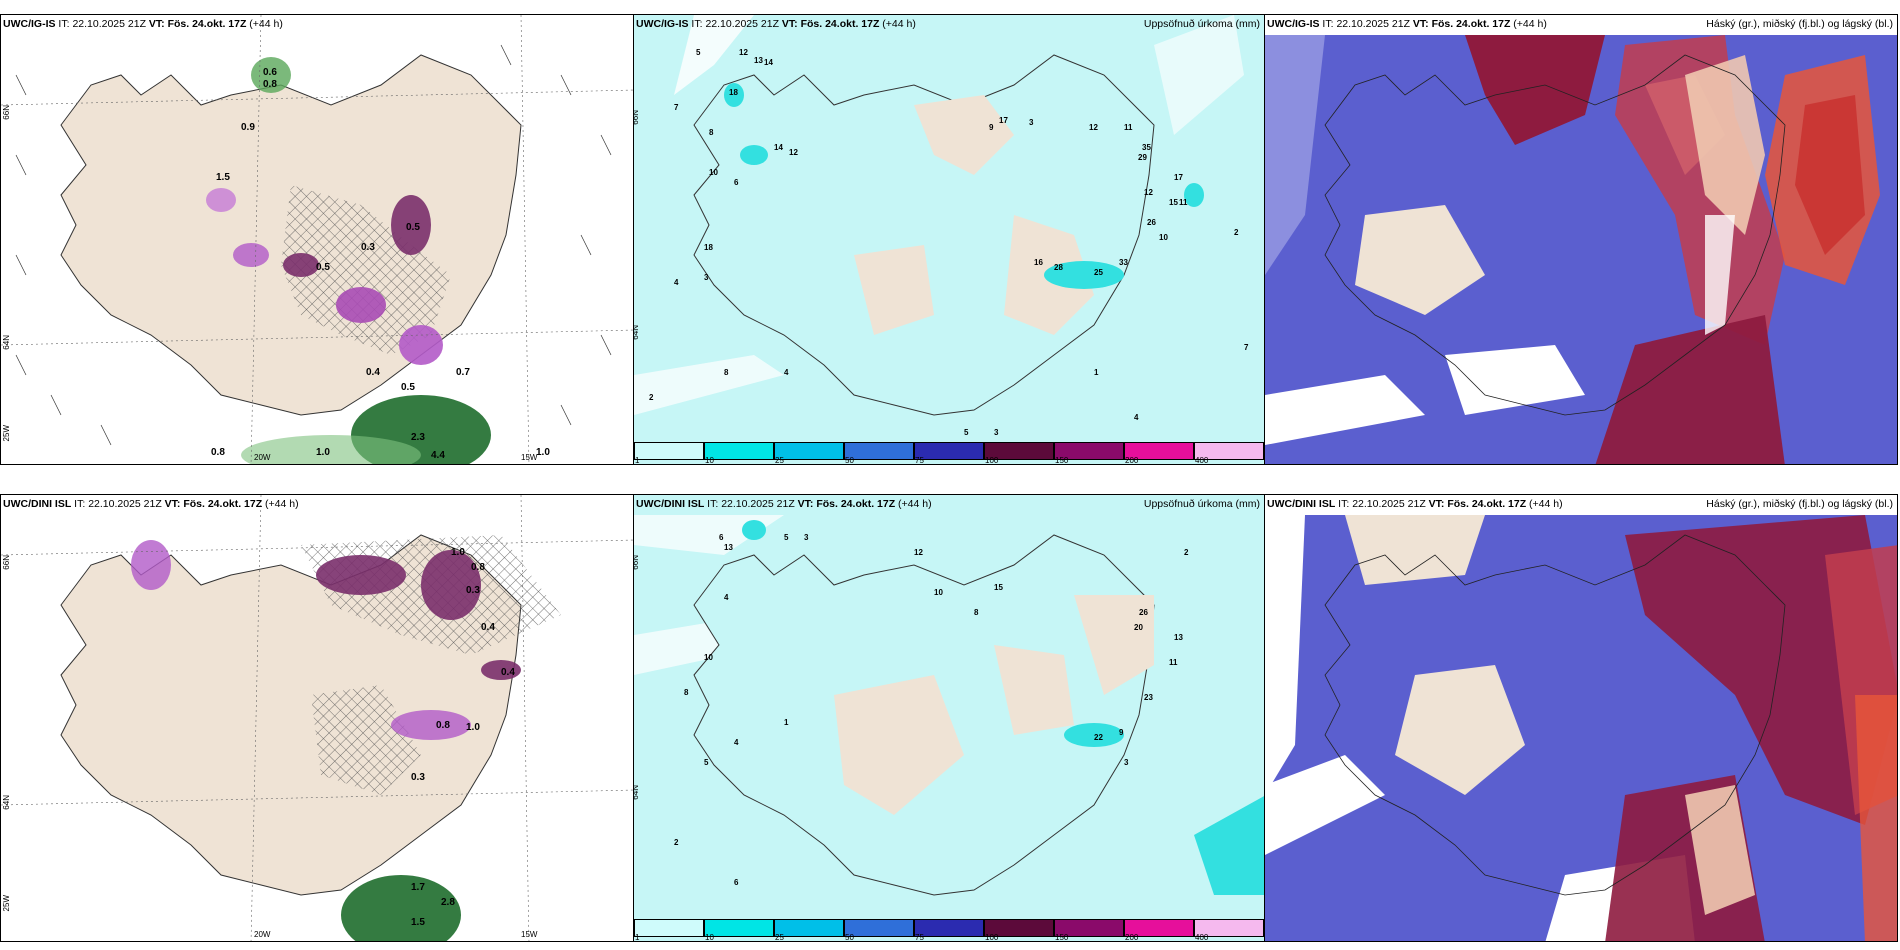  What do you see at coordinates (676, 107) in the screenshot?
I see `accum-label: 7` at bounding box center [676, 107].